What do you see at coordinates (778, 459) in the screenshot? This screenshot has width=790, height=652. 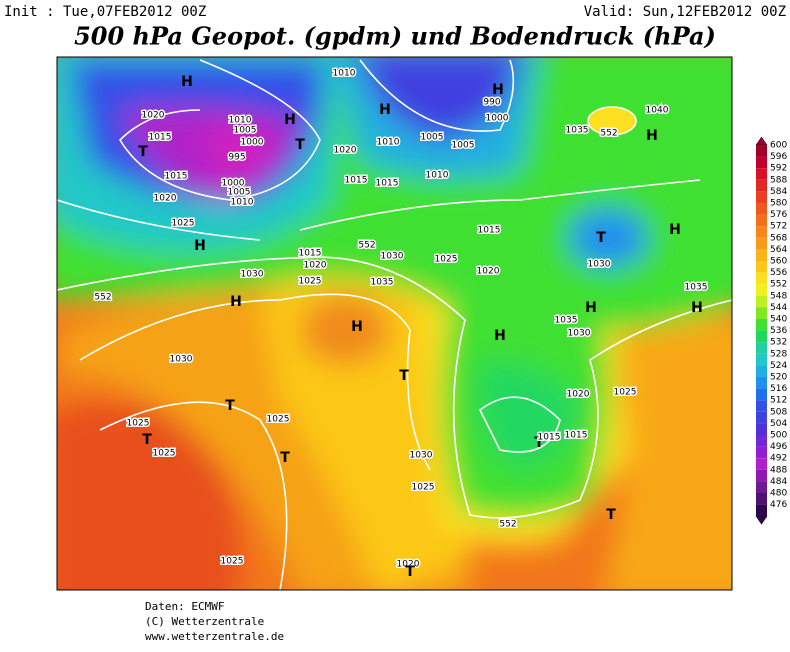 I see `colorbar-label: 492` at bounding box center [778, 459].